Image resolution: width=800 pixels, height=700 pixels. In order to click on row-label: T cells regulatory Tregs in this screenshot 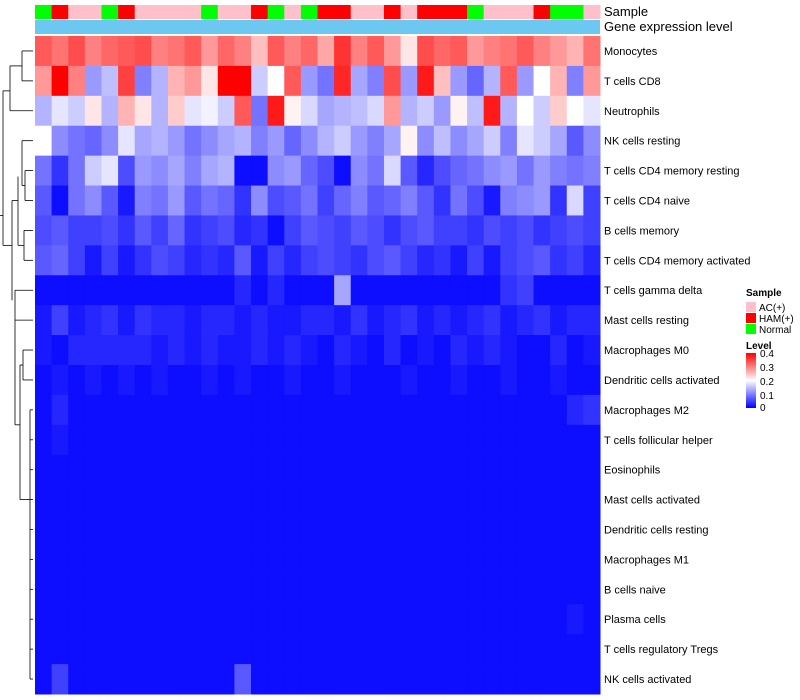, I will do `click(661, 650)`.